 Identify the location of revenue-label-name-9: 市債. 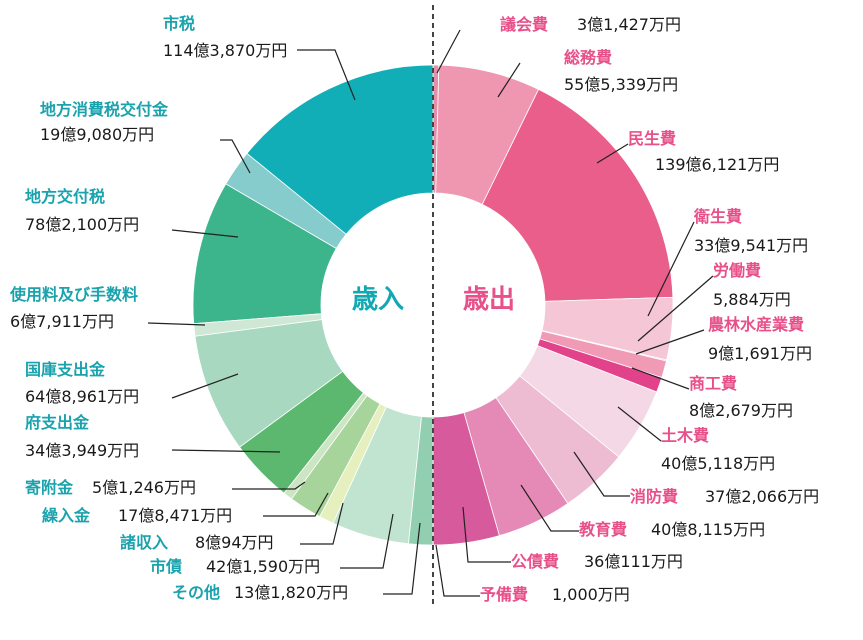
(166, 566).